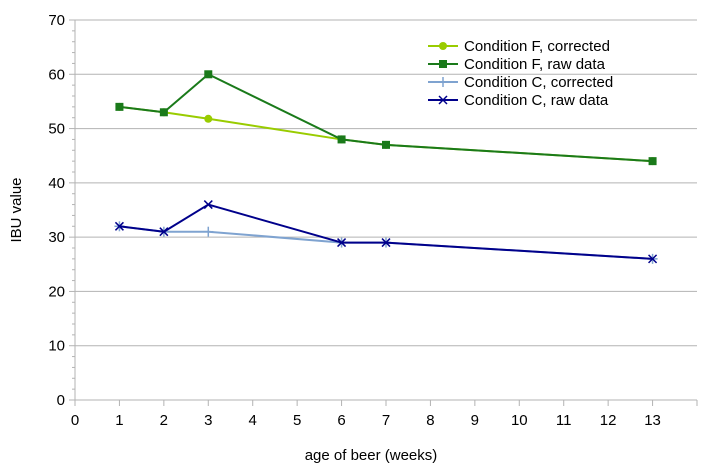  Describe the element at coordinates (253, 420) in the screenshot. I see `x-tick-label: 4` at that location.